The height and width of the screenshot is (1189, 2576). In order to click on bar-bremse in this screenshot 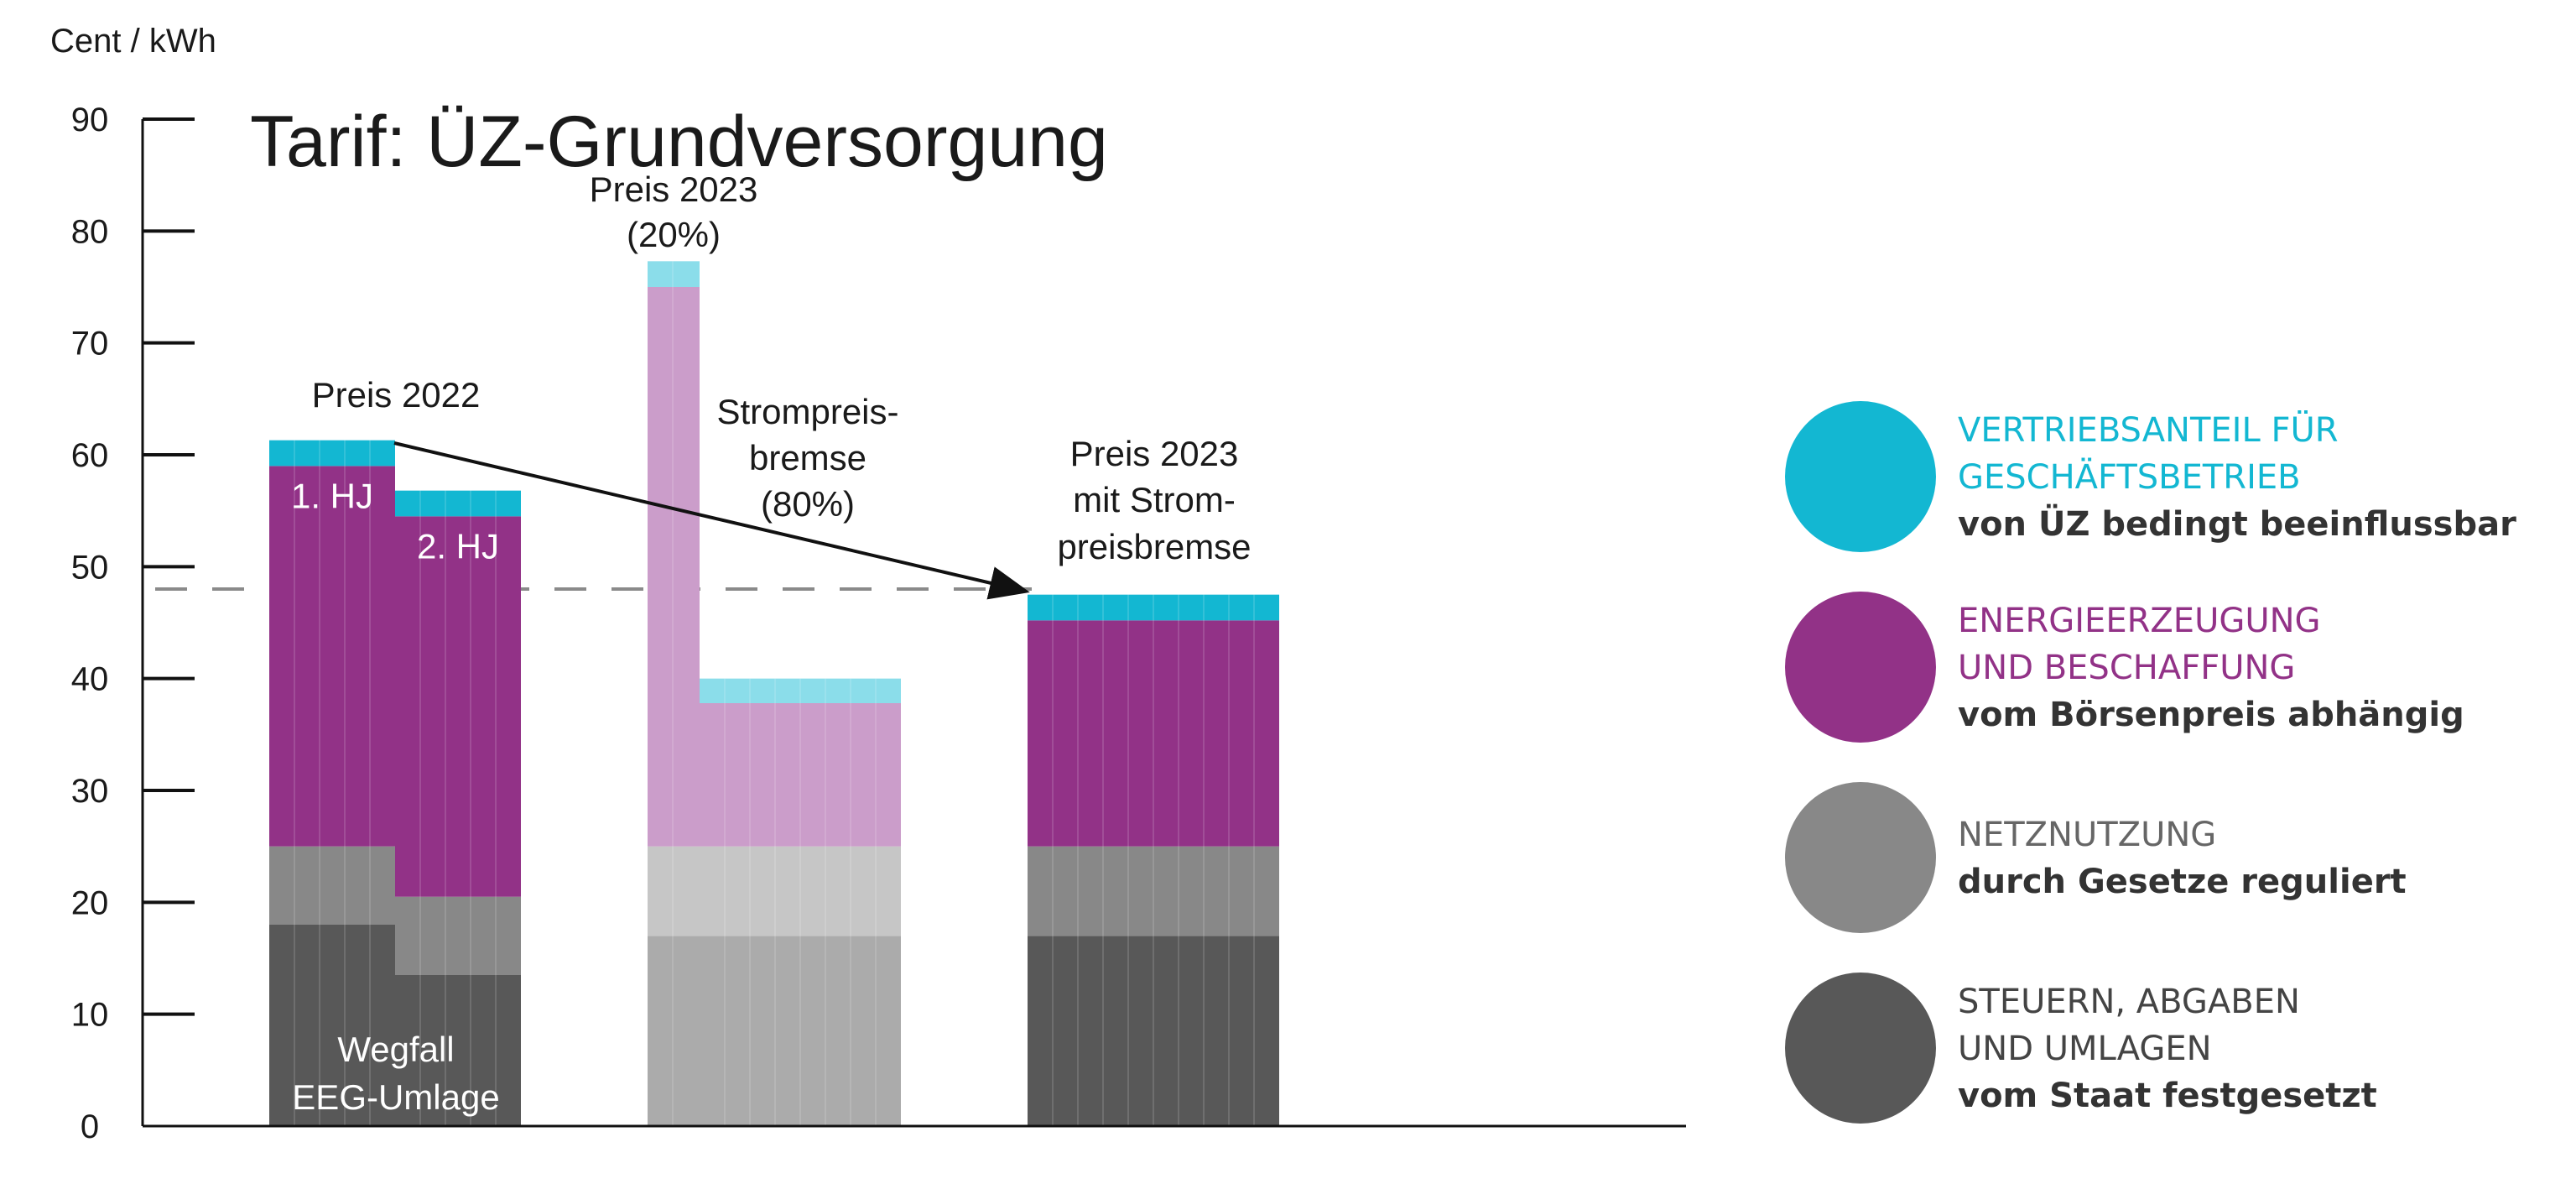, I will do `click(800, 902)`.